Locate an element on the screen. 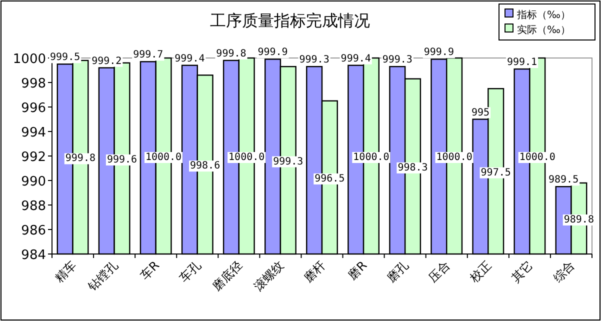  x-tick-label: 磨底径 is located at coordinates (228, 276).